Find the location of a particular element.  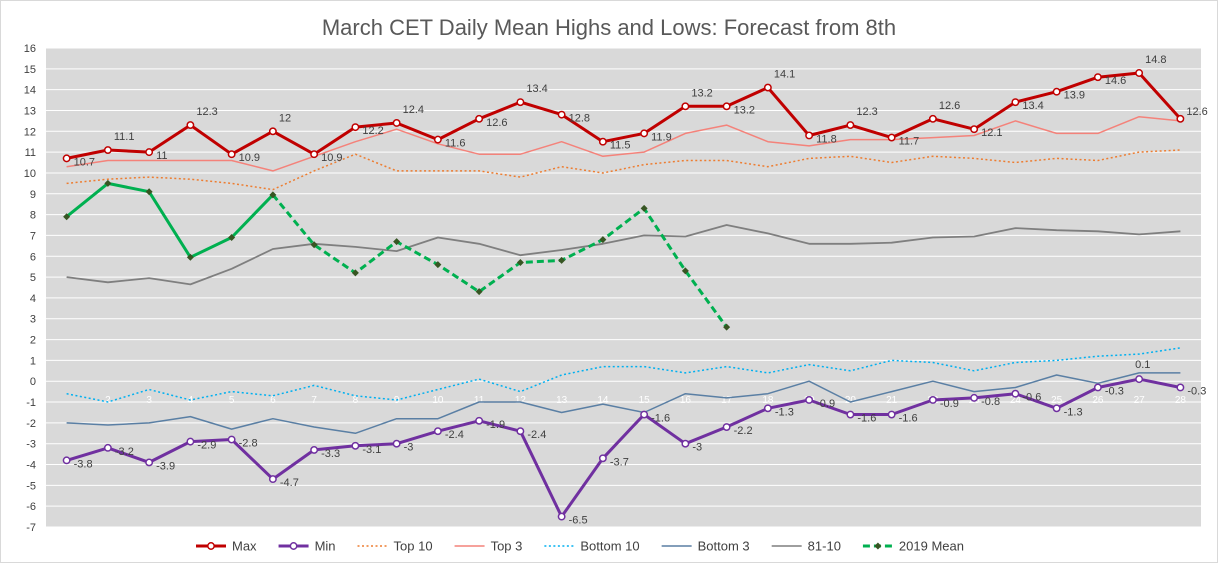

data-label-max: 11.9 is located at coordinates (661, 137).